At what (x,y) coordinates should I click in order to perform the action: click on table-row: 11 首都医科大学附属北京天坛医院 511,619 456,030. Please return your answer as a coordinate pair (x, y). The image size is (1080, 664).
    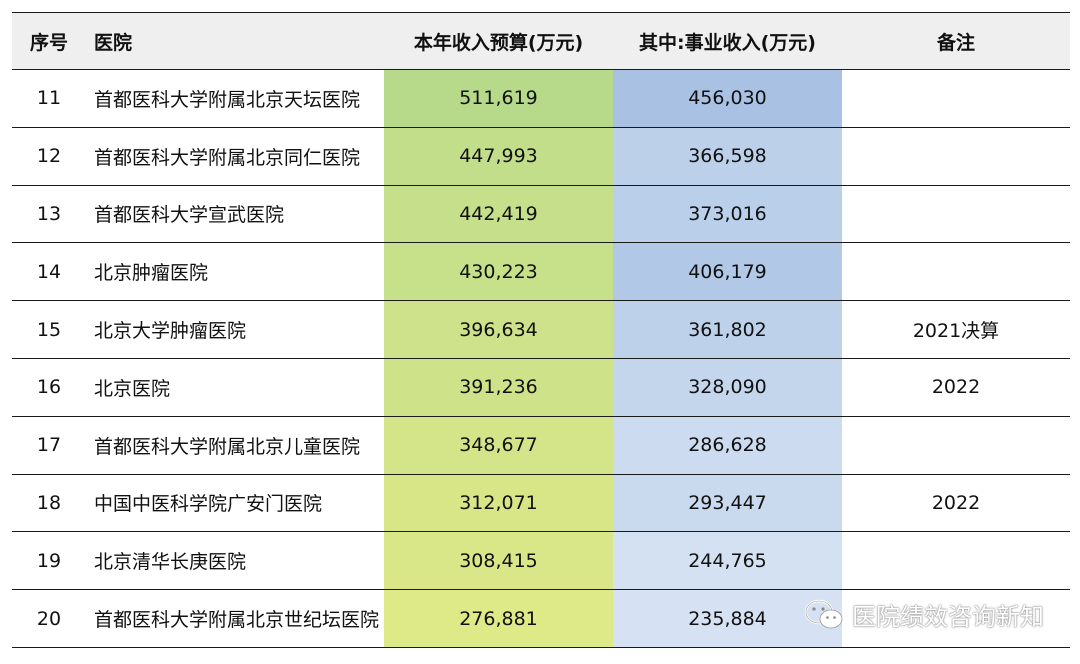
    Looking at the image, I should click on (541, 99).